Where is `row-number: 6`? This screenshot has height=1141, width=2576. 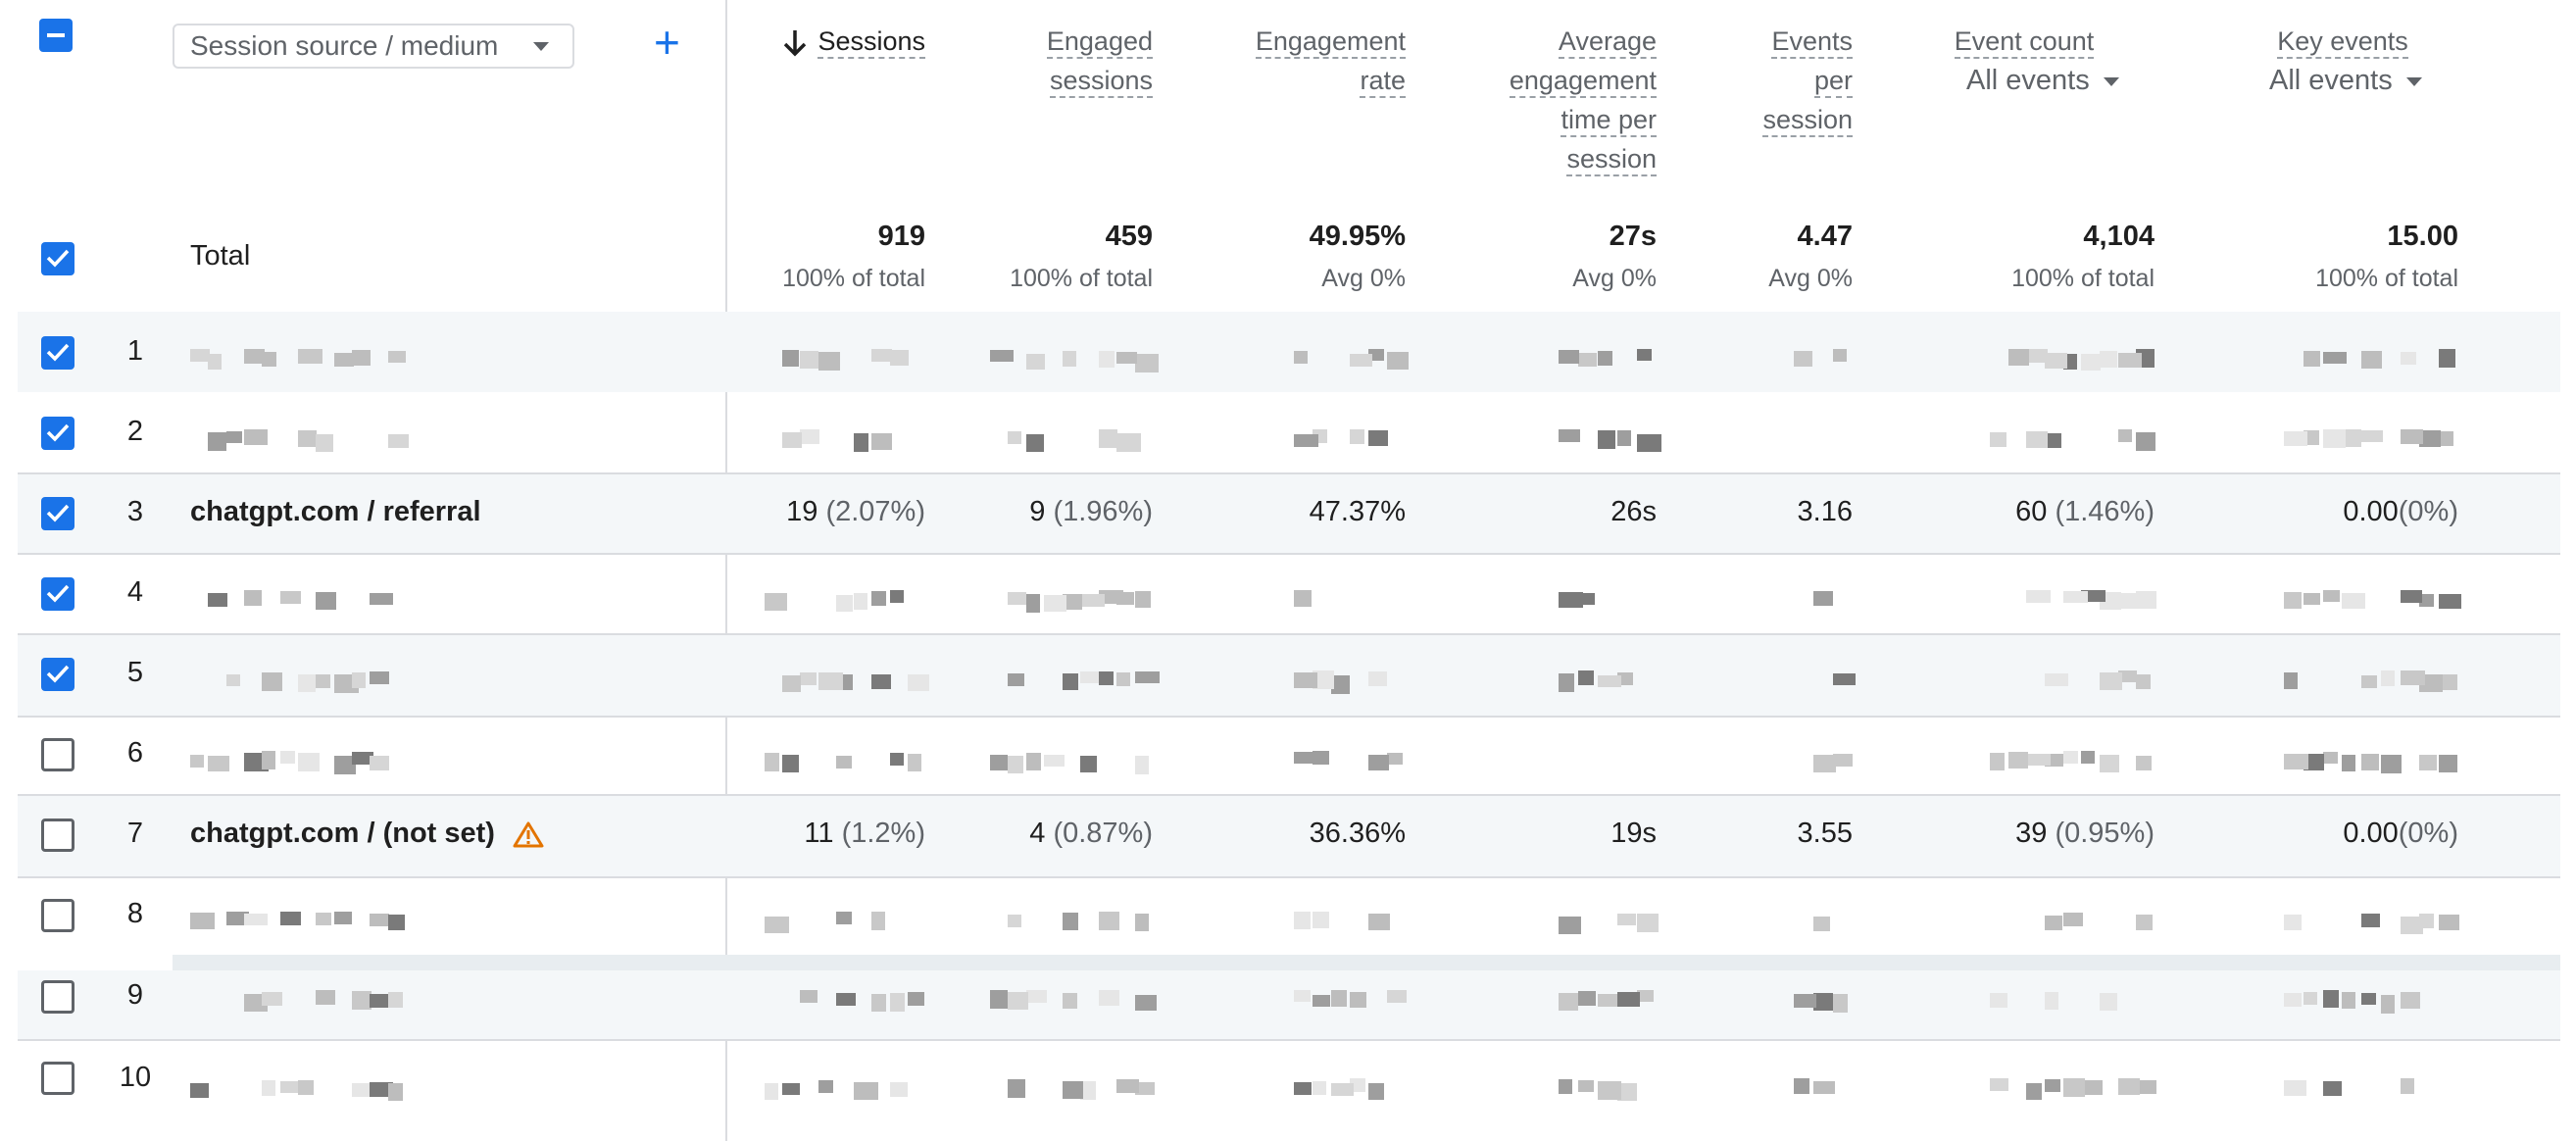 row-number: 6 is located at coordinates (135, 753).